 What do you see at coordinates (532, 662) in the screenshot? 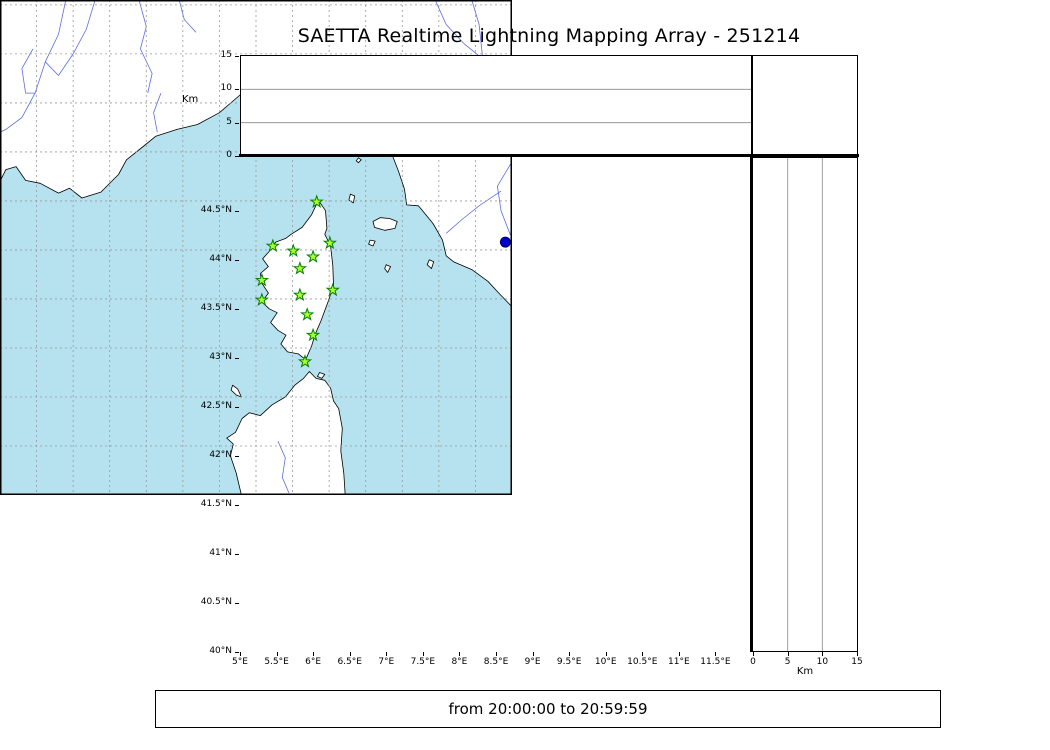
I see `lon-tick-label: 9°E` at bounding box center [532, 662].